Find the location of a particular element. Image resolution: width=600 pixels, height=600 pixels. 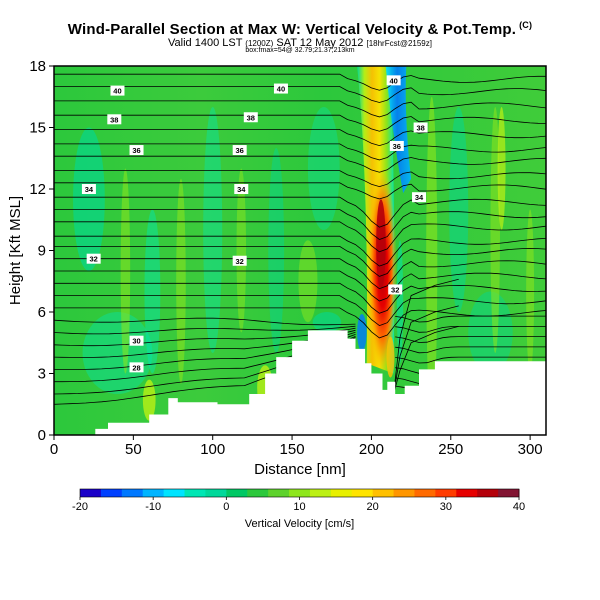

contour-label: 32 is located at coordinates (395, 289).